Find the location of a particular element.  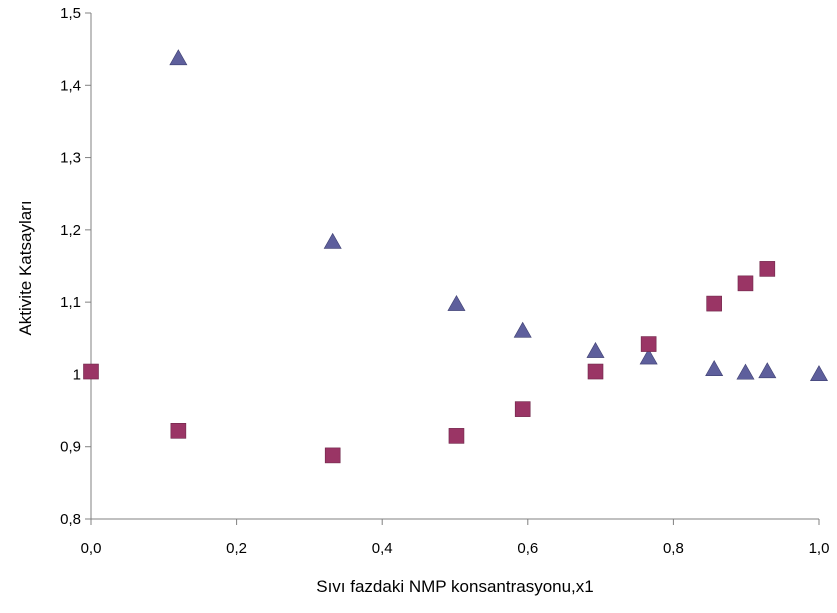

x-tick-label: 0,6 is located at coordinates (527, 548).